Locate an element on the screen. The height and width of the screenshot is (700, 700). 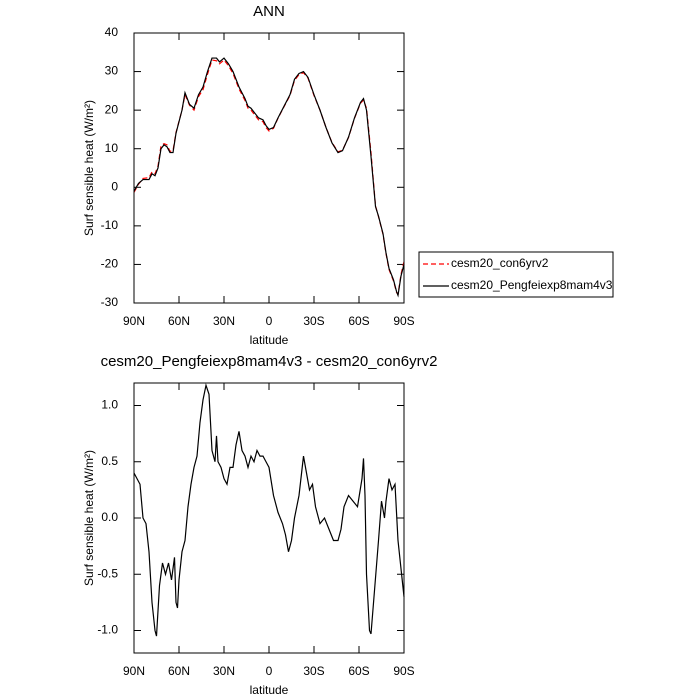
y-tick-label: -20 is located at coordinates (110, 264).